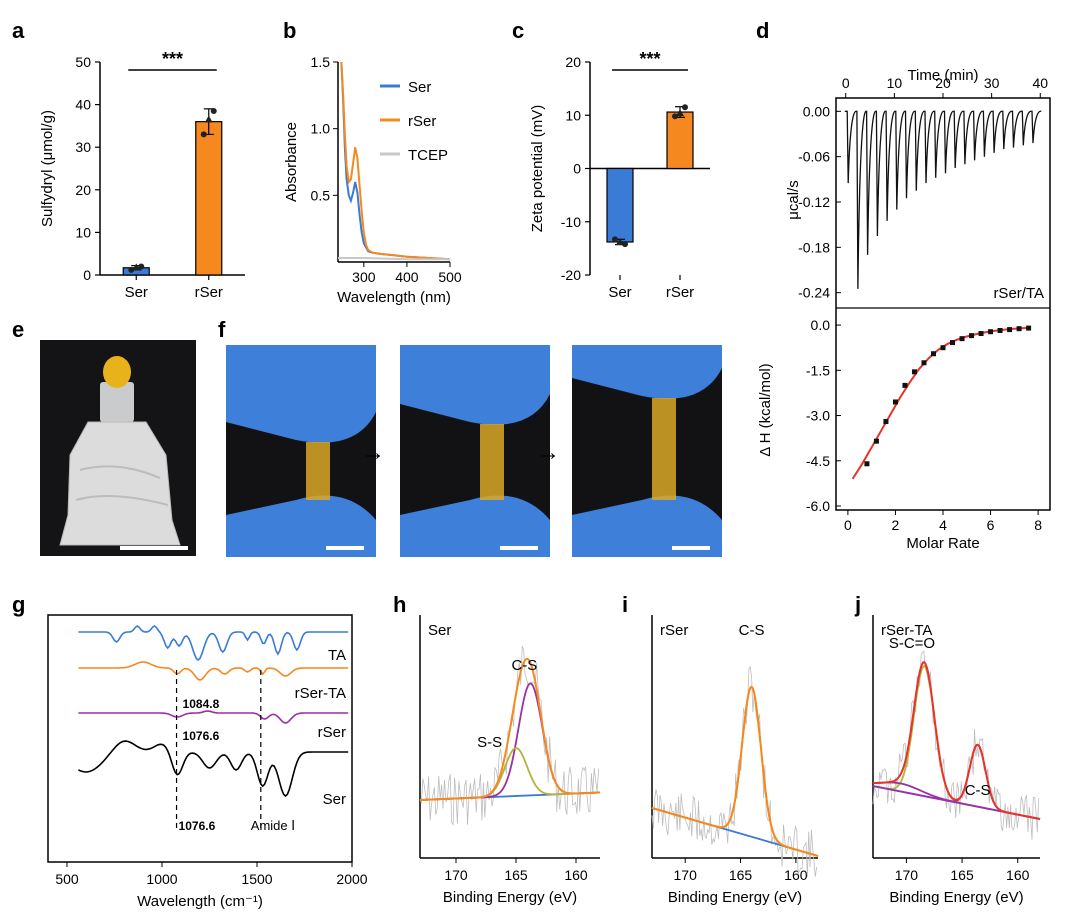 This screenshot has height=920, width=1080. Describe the element at coordinates (765, 409) in the screenshot. I see `bottom-y-axis-label: Δ H (kcal/mol)` at that location.